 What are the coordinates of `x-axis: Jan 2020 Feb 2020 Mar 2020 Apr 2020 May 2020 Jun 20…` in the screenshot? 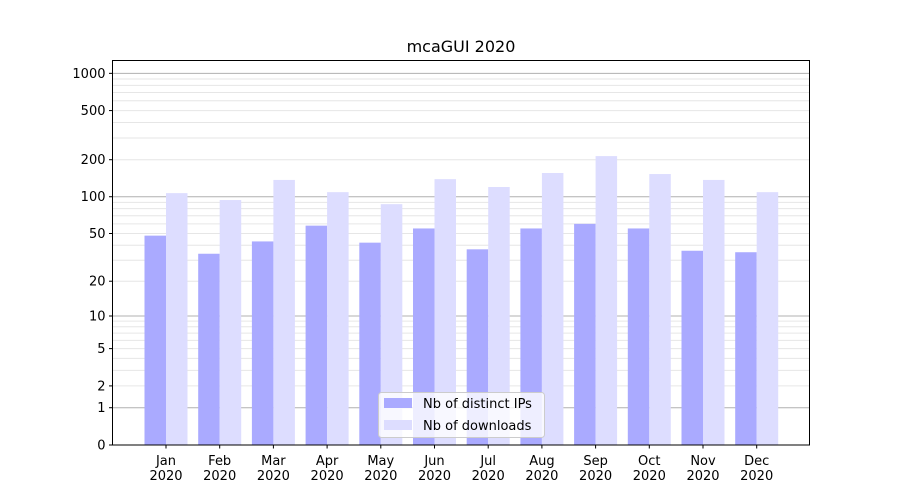 It's located at (461, 464).